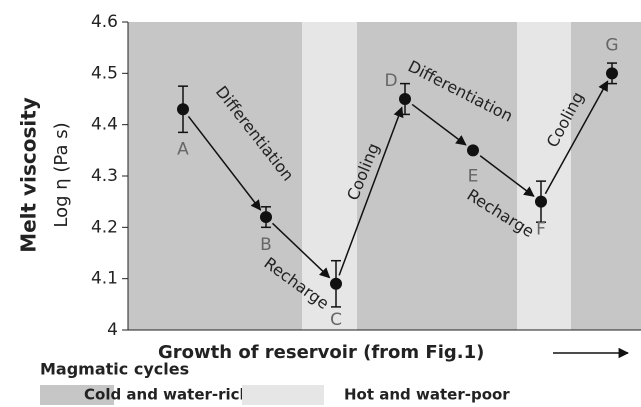  What do you see at coordinates (29, 175) in the screenshot?
I see `y-axis-title: Melt viscosity` at bounding box center [29, 175].